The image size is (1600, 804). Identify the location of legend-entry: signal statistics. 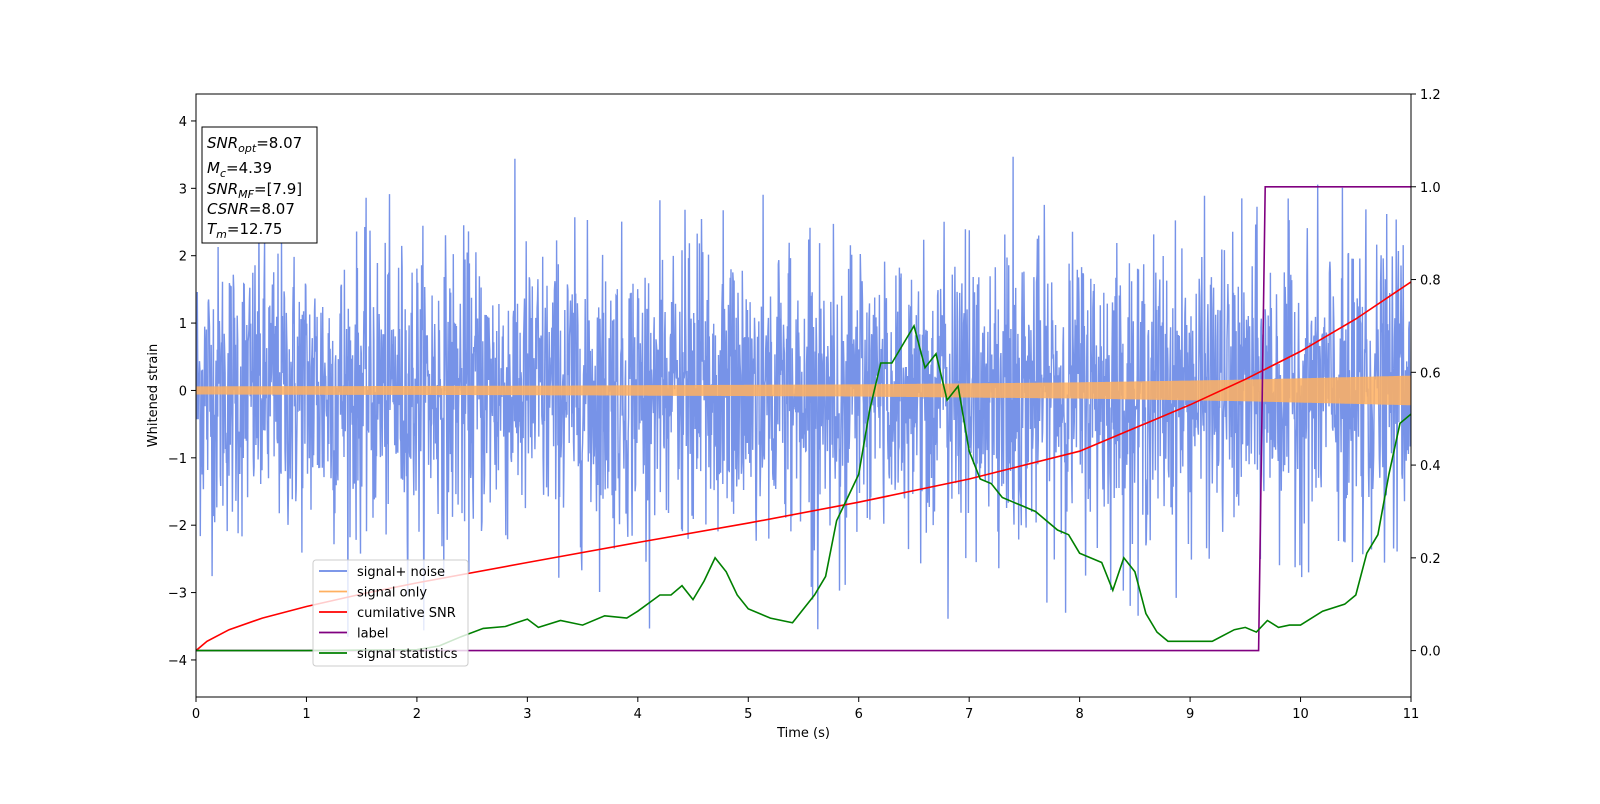
(407, 654).